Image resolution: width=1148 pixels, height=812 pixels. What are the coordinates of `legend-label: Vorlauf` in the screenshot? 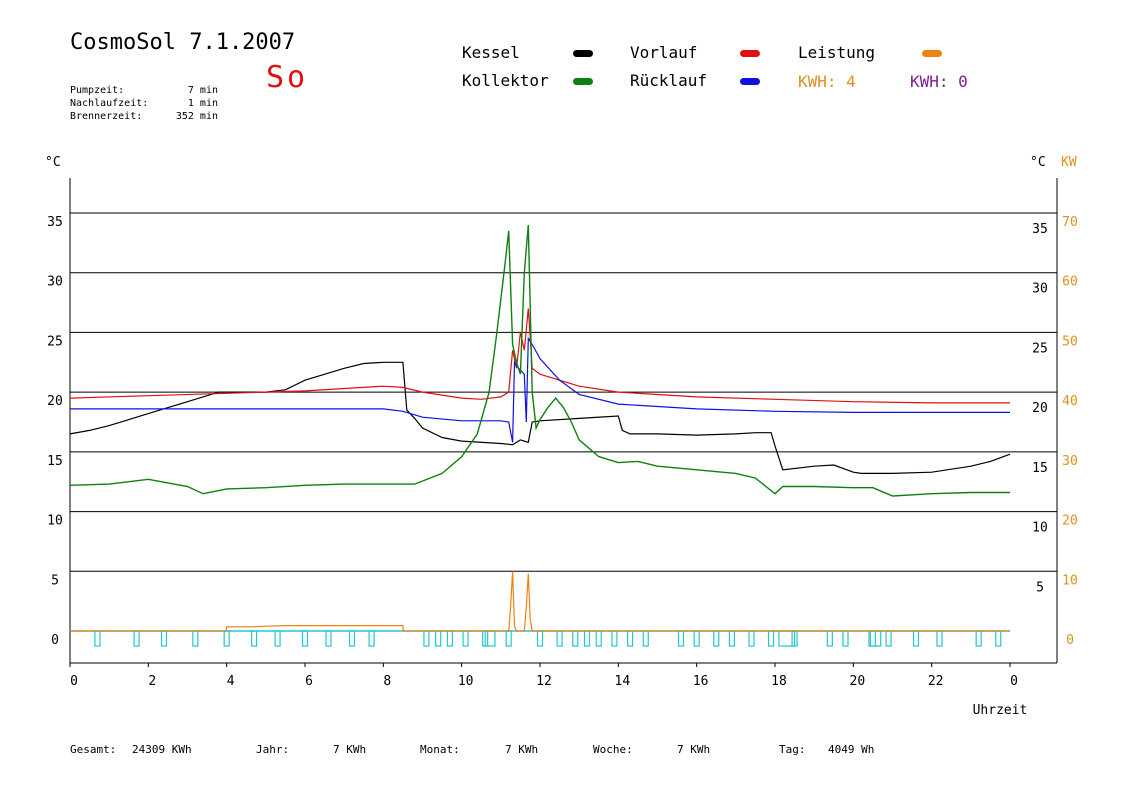 It's located at (664, 52).